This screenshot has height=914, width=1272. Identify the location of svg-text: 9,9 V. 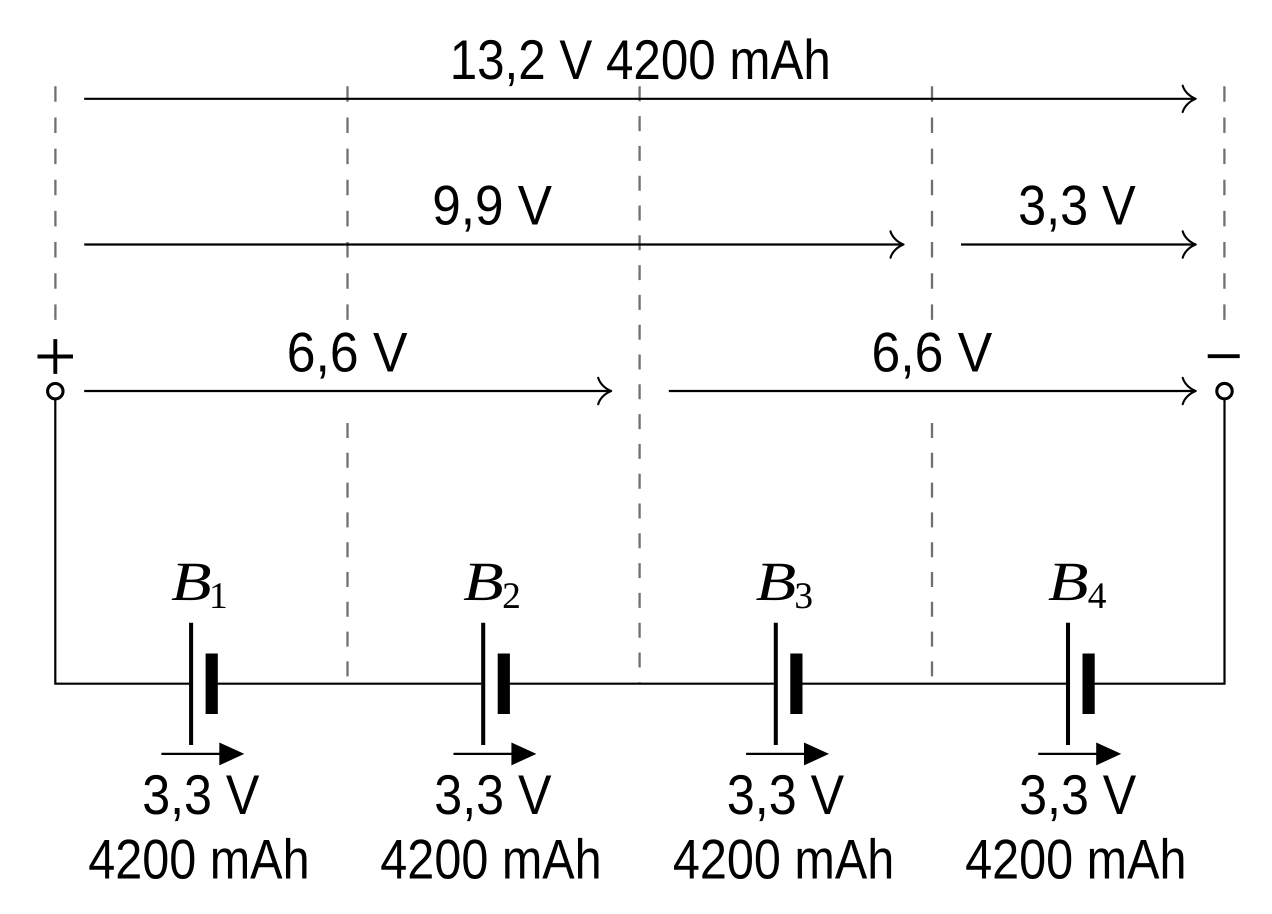
(492, 204).